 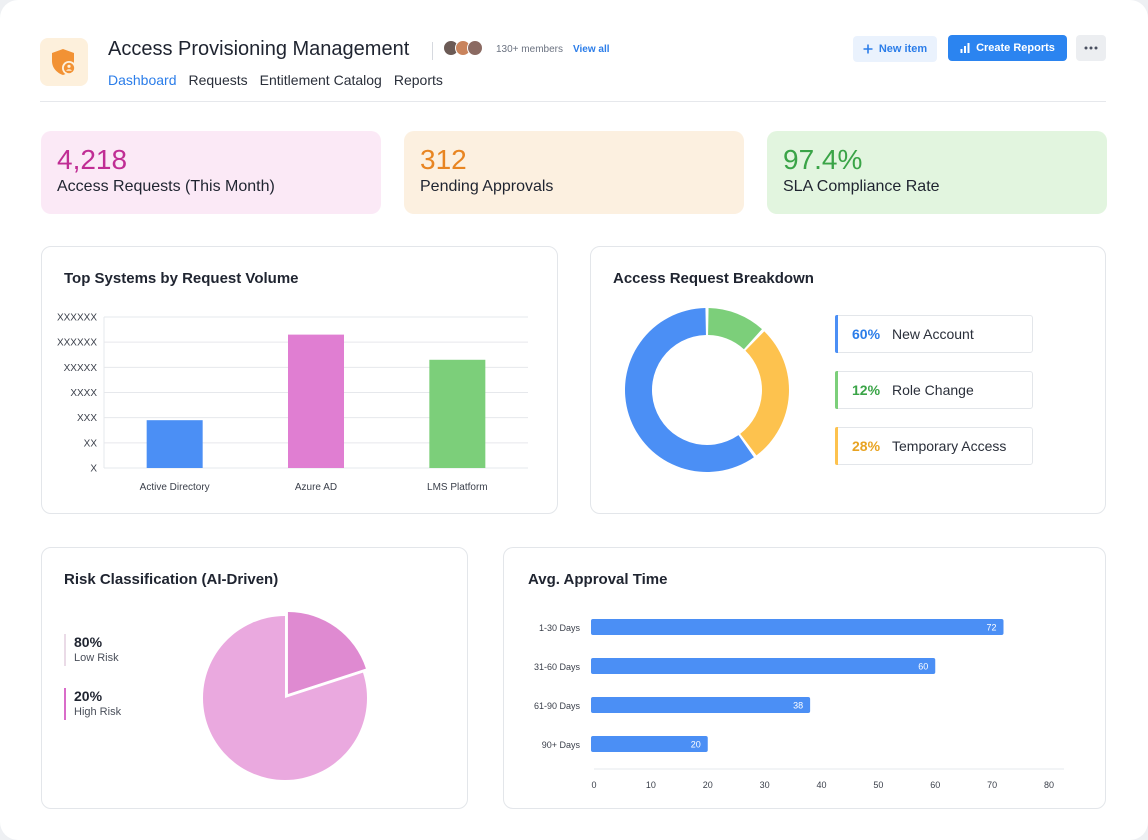 I want to click on new-item-label: New item, so click(x=903, y=49).